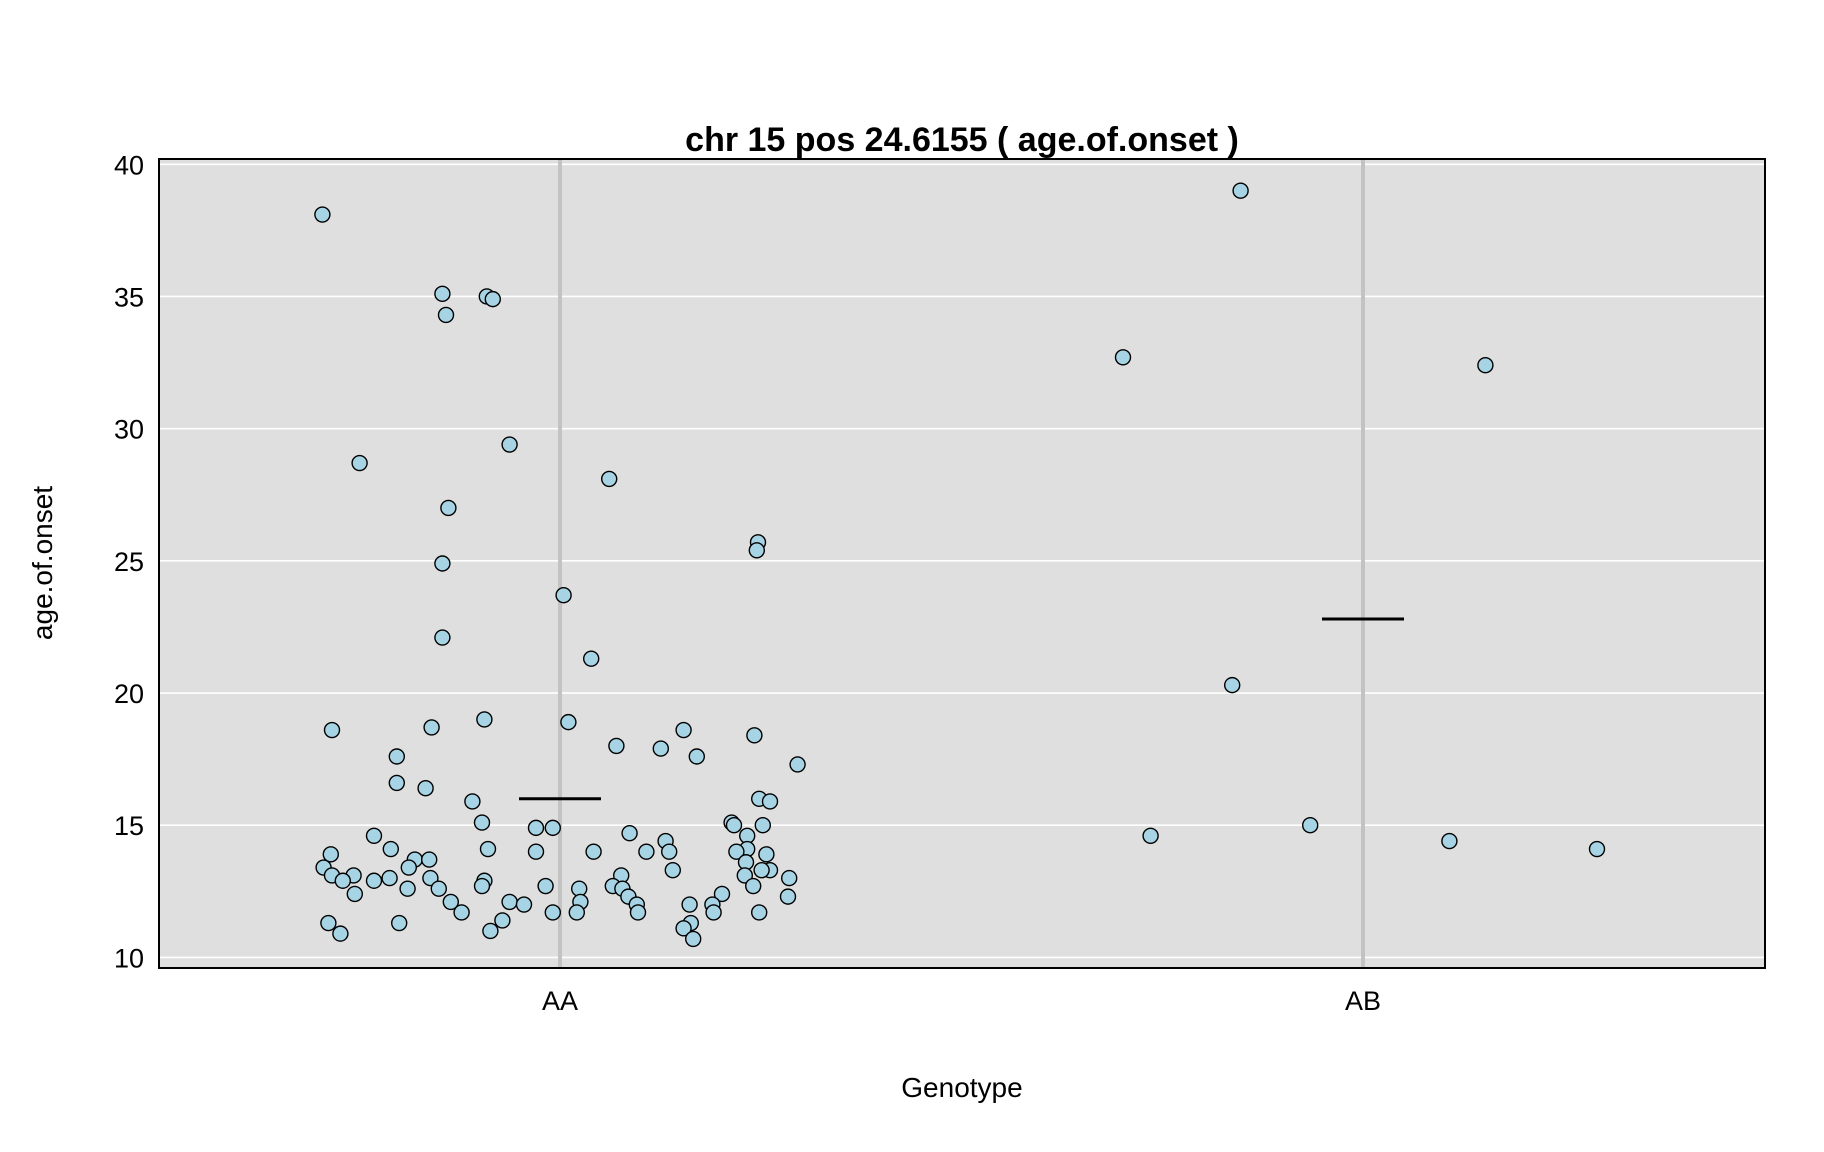 This screenshot has width=1824, height=1152. Describe the element at coordinates (560, 1001) in the screenshot. I see `x-tick-label: AA` at that location.